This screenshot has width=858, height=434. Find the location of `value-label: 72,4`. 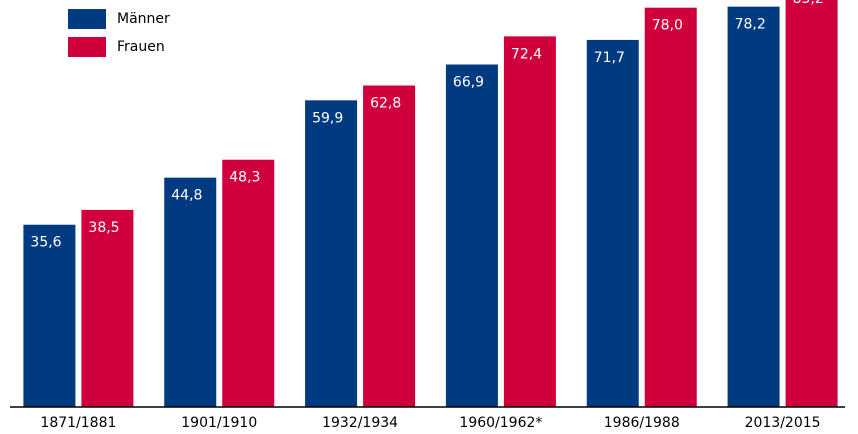

value-label: 72,4 is located at coordinates (526, 54).